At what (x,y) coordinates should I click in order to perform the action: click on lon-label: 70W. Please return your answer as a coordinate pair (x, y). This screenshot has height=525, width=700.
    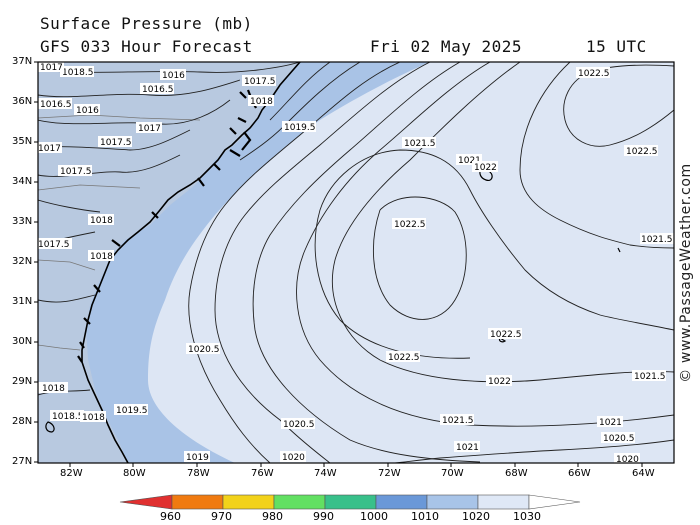
    Looking at the image, I should click on (452, 473).